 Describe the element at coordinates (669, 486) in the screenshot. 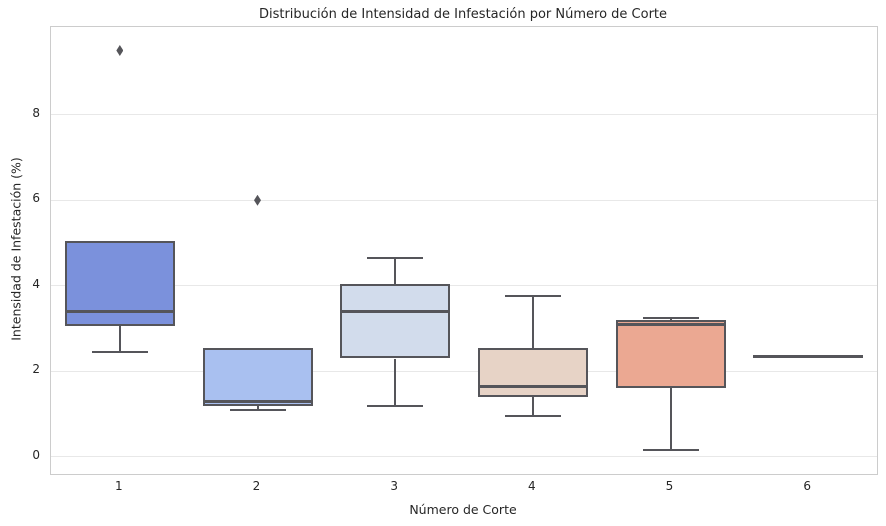

I see `x-tick-label: 5` at that location.